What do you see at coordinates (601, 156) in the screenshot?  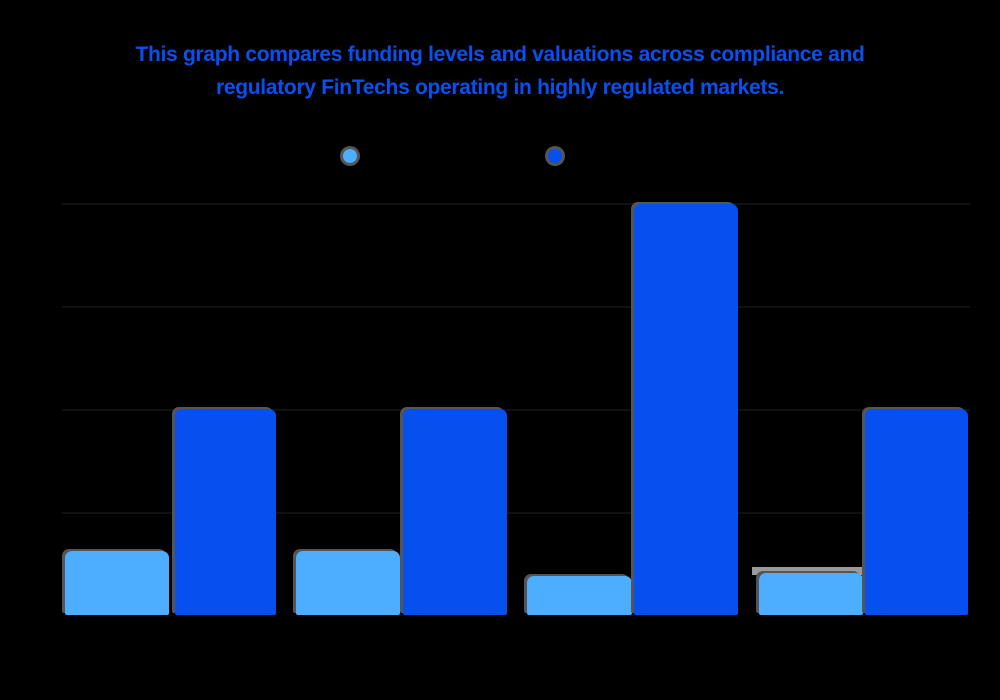 I see `legend-label-valuation: Valuation` at bounding box center [601, 156].